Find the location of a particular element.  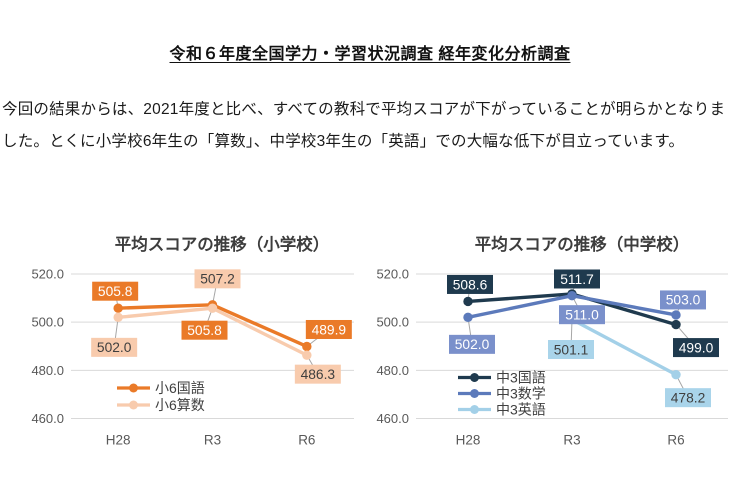

data-label-value: 489.9 is located at coordinates (329, 329).